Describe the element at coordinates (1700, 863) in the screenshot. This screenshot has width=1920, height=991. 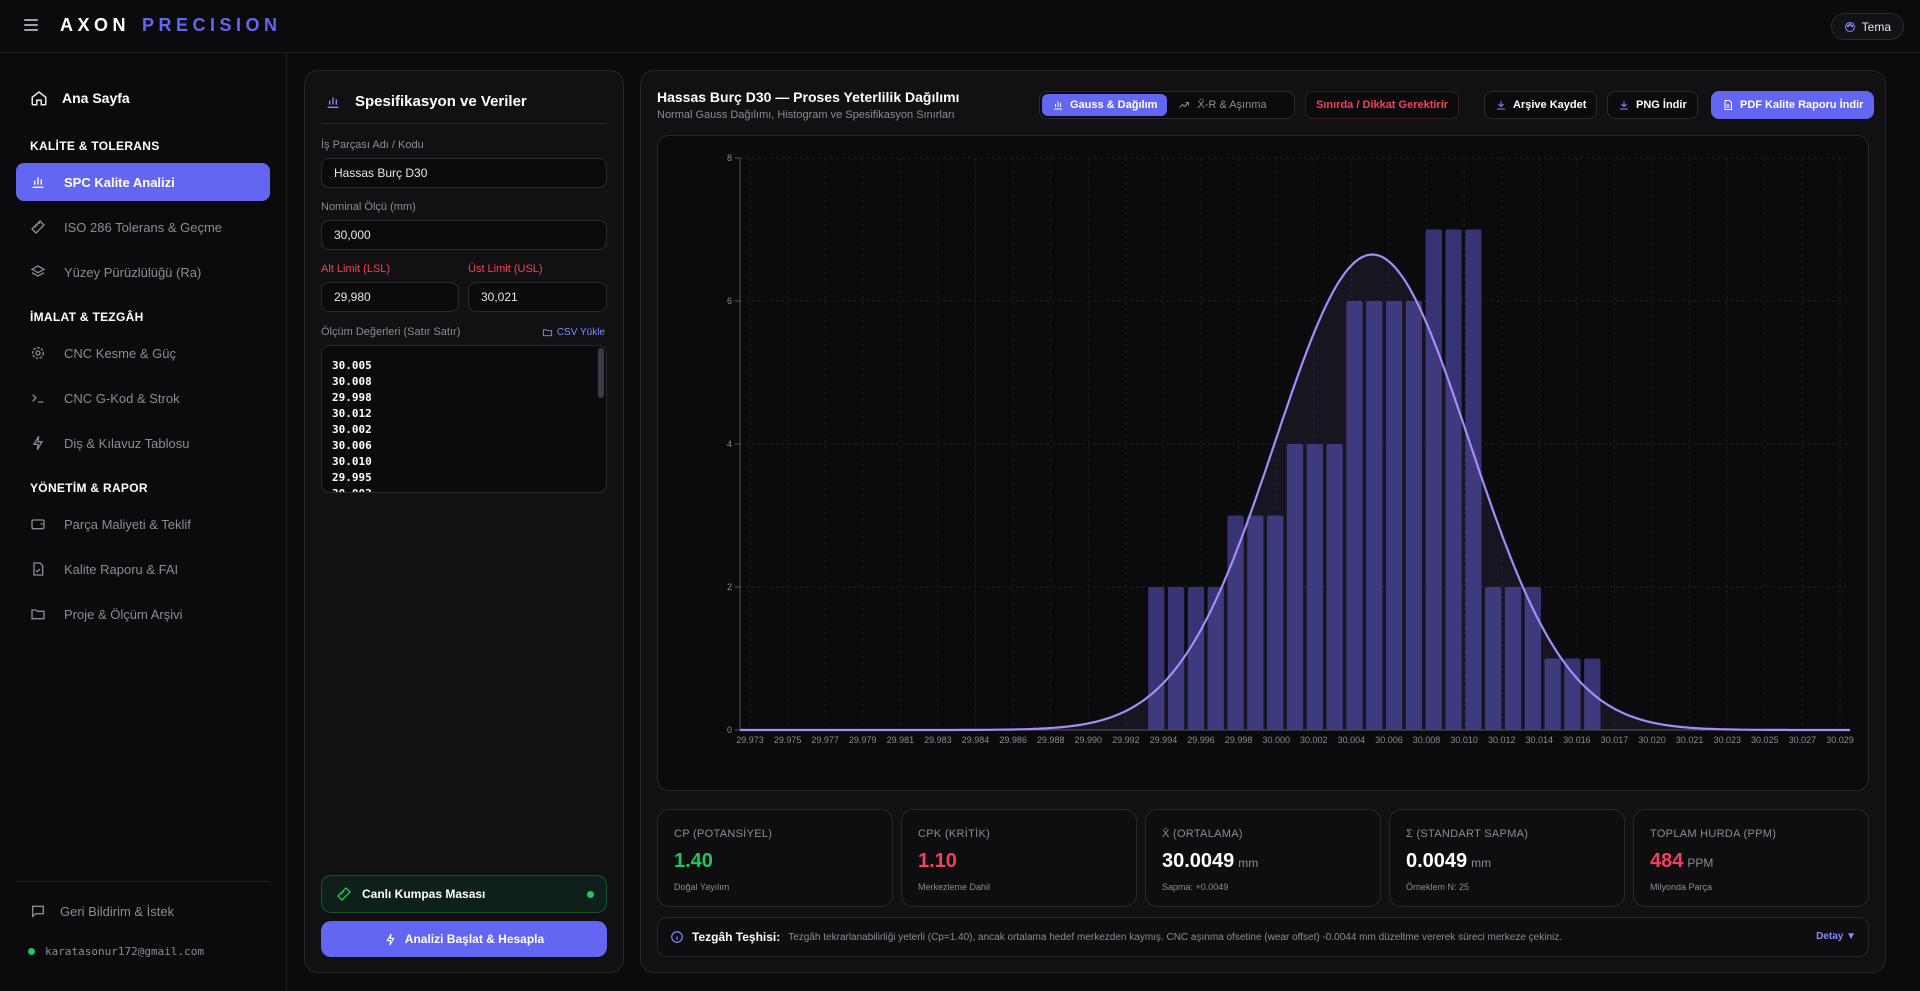
I see `stat-unit: PPM` at that location.